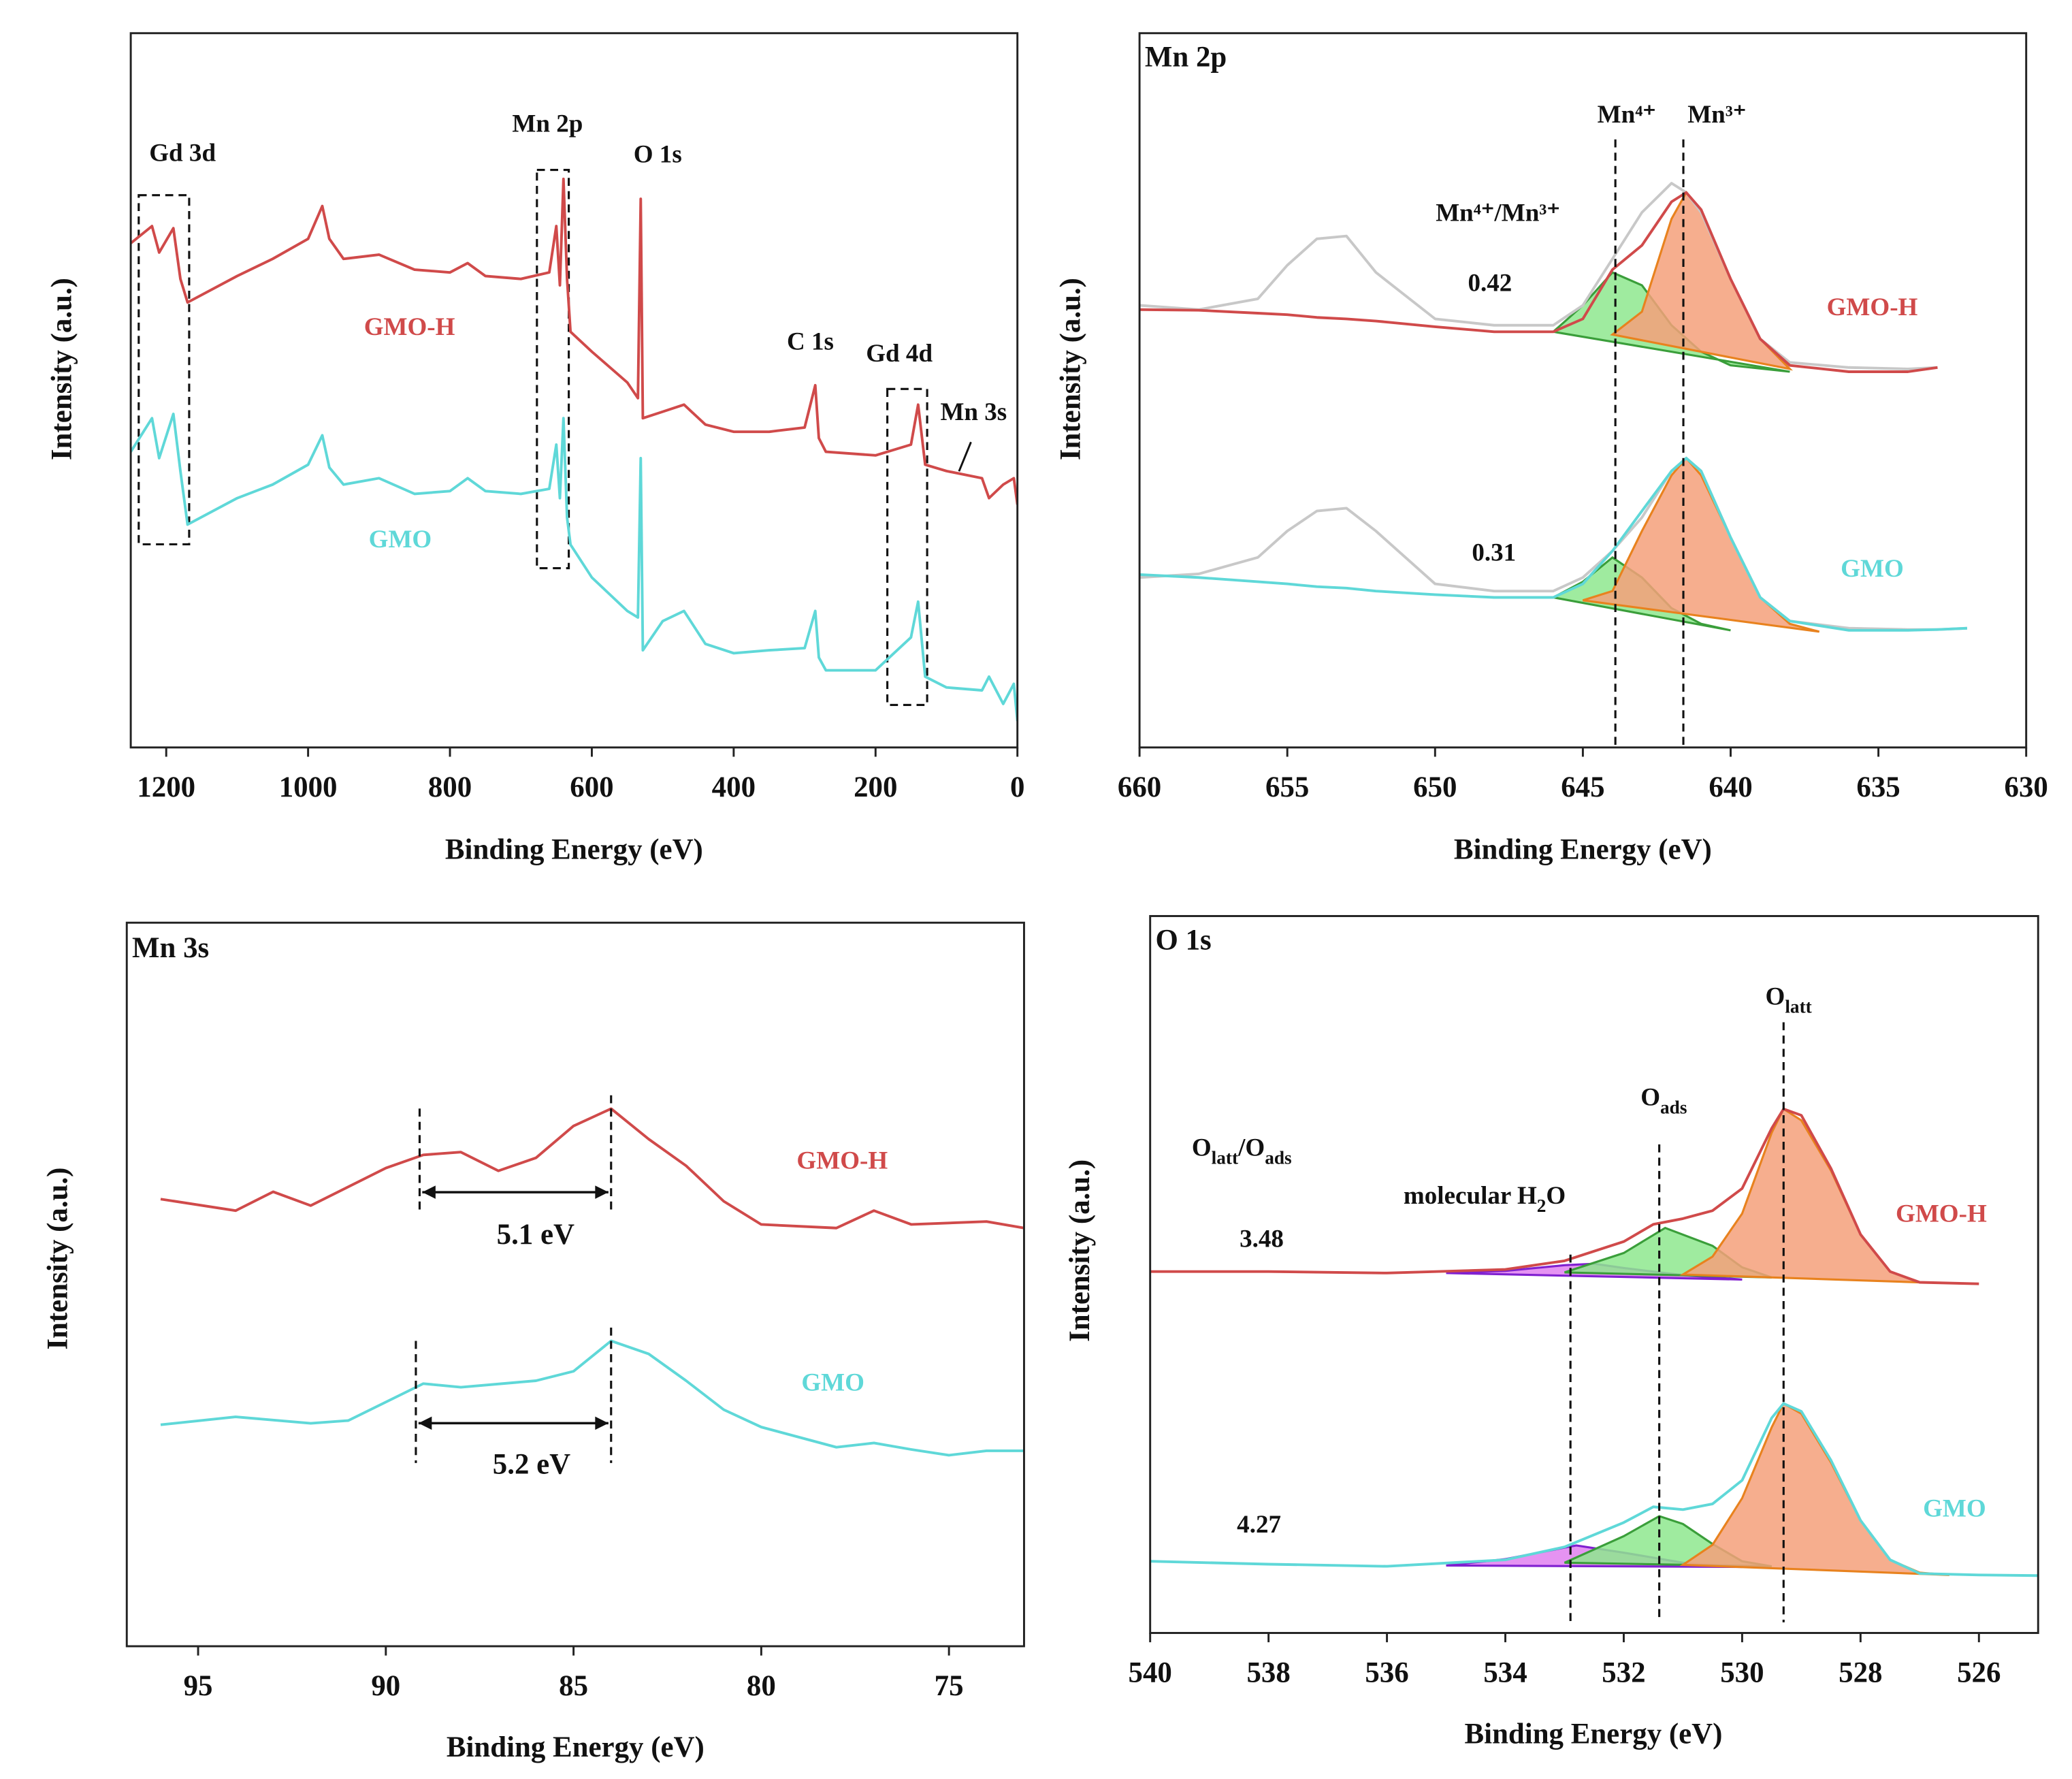 The width and height of the screenshot is (2072, 1779). I want to click on annotation: Mn 2p, so click(547, 124).